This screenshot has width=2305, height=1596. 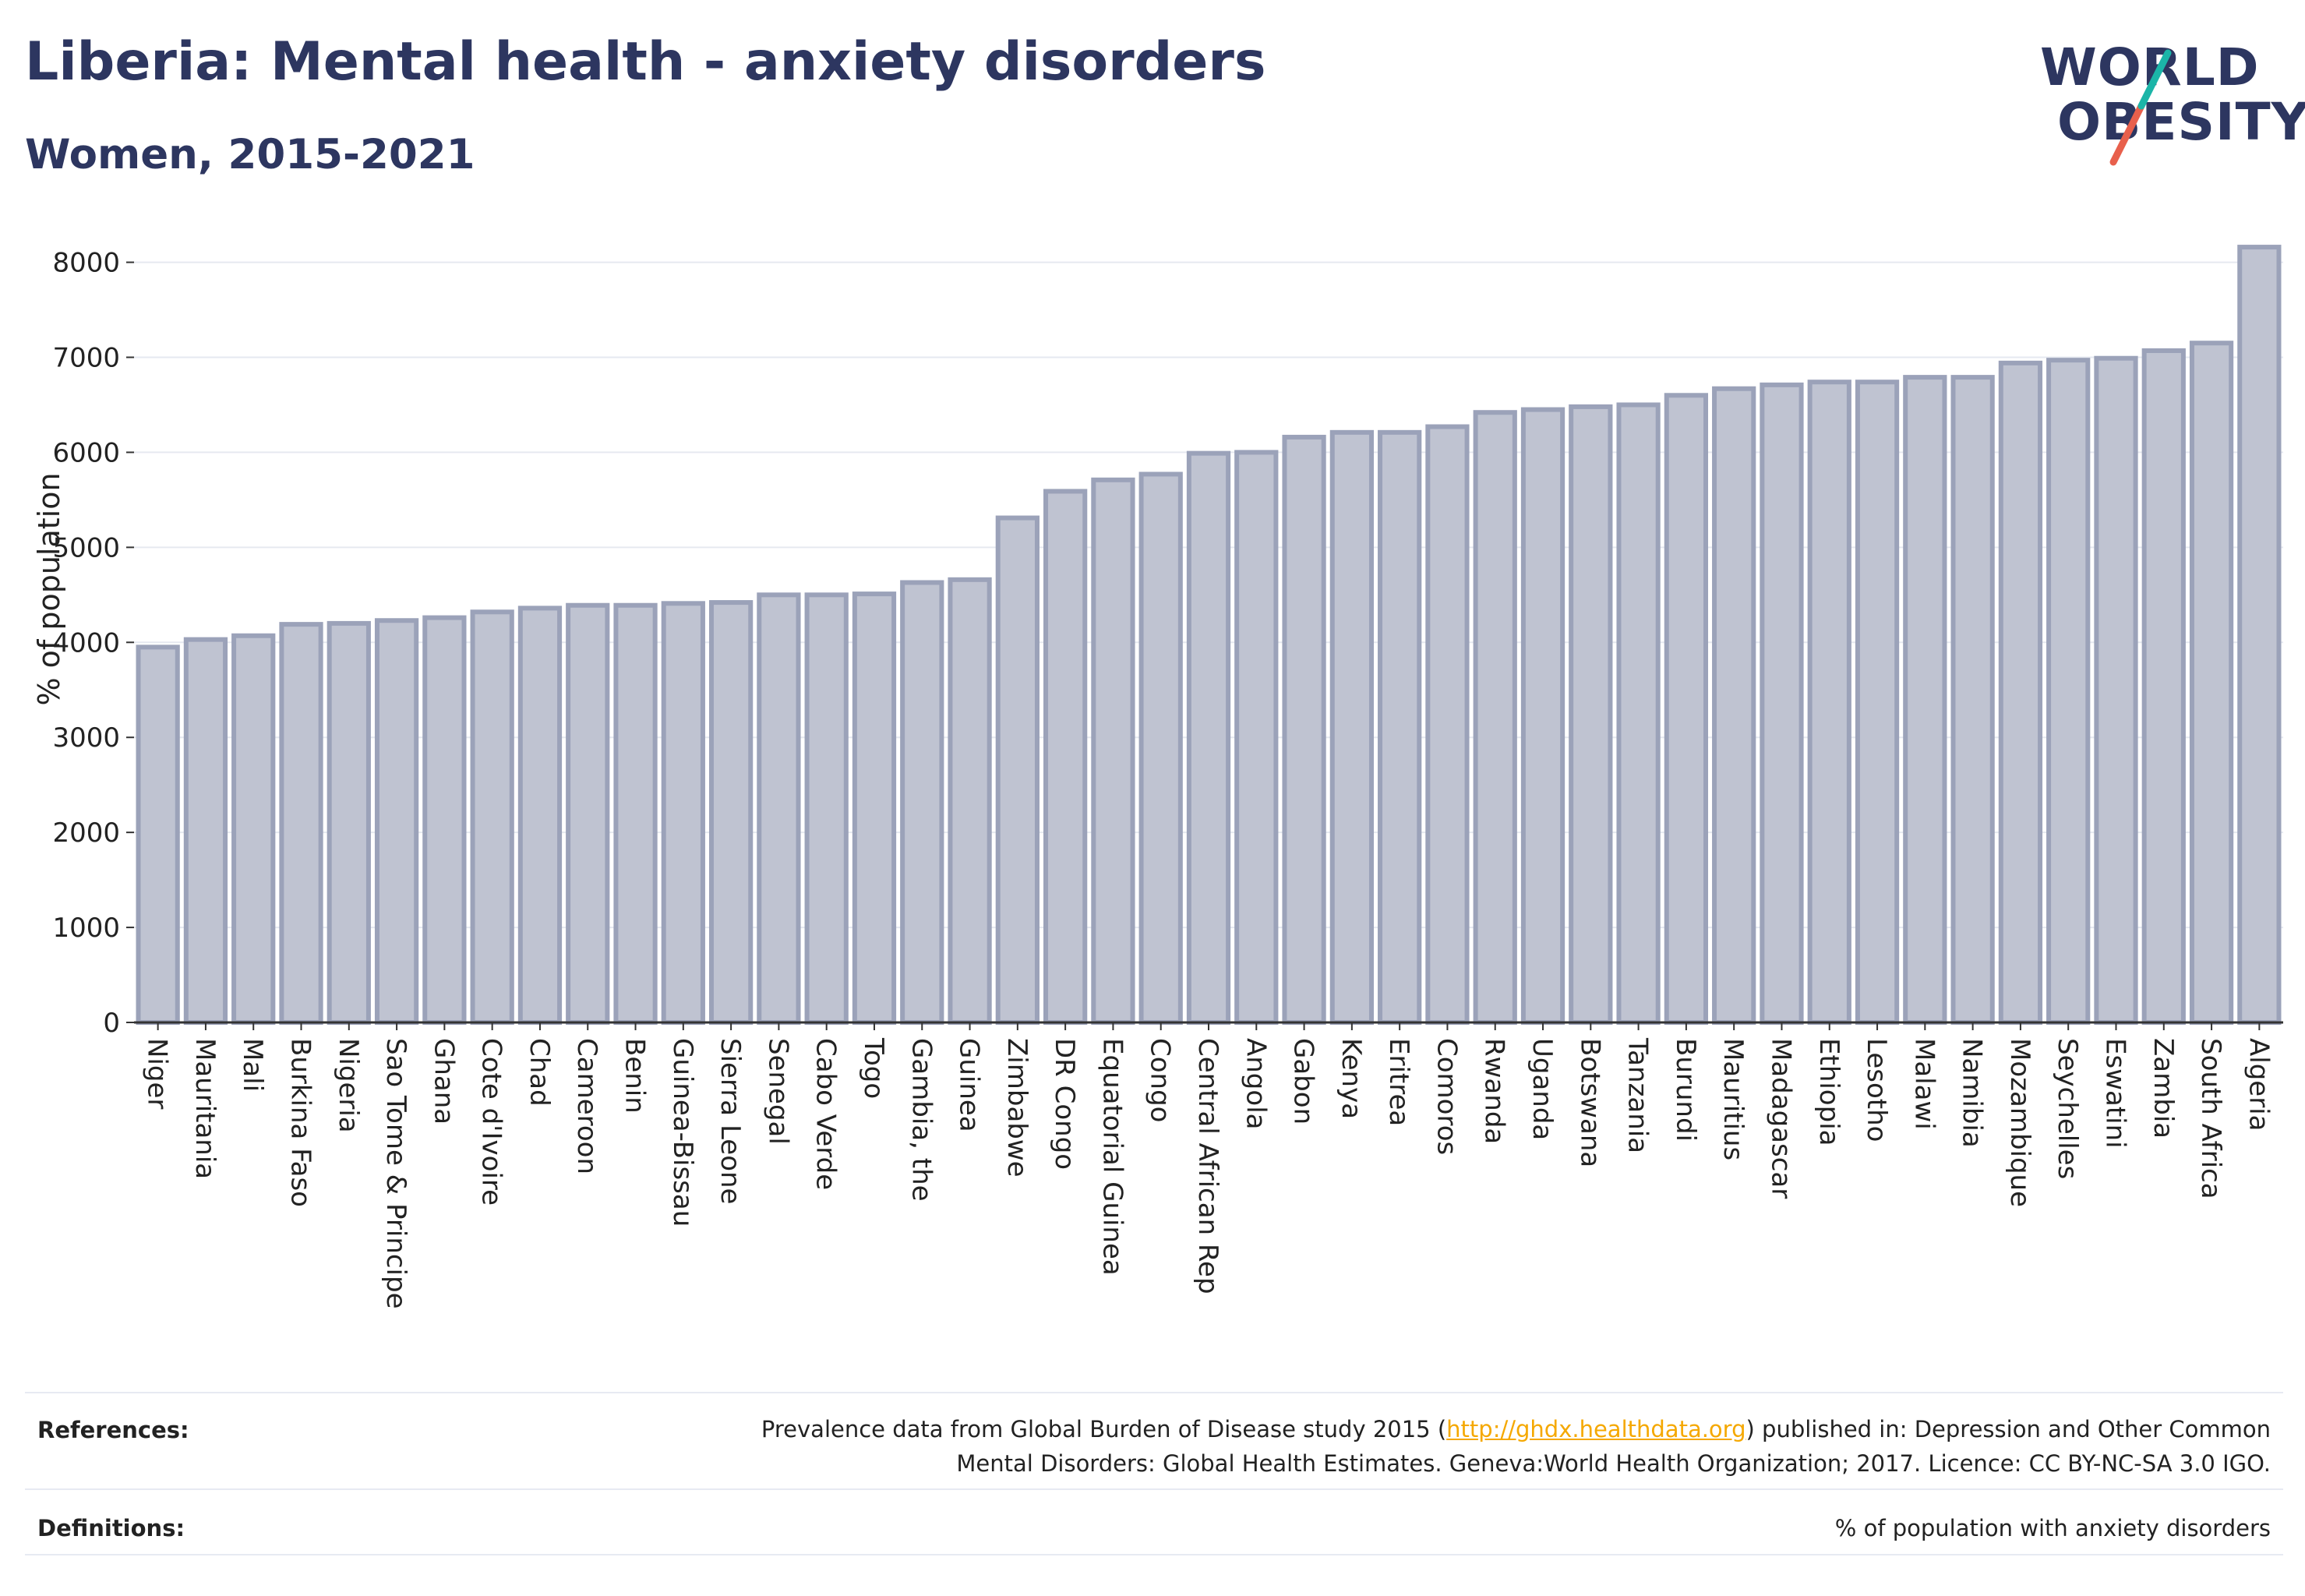 I want to click on x-tick-label: Uganda, so click(x=1542, y=1089).